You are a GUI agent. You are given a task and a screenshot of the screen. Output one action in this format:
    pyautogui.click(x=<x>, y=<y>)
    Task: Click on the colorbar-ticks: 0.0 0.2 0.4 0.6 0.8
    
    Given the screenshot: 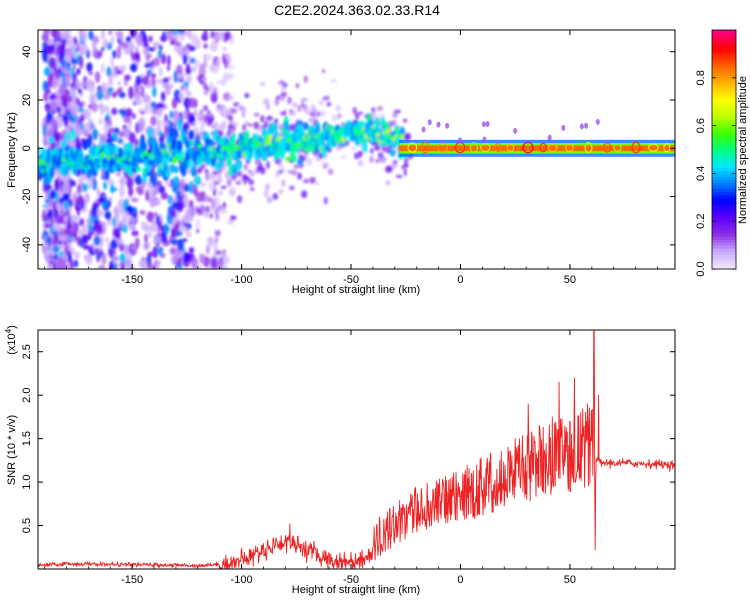 What is the action you would take?
    pyautogui.click(x=715, y=173)
    